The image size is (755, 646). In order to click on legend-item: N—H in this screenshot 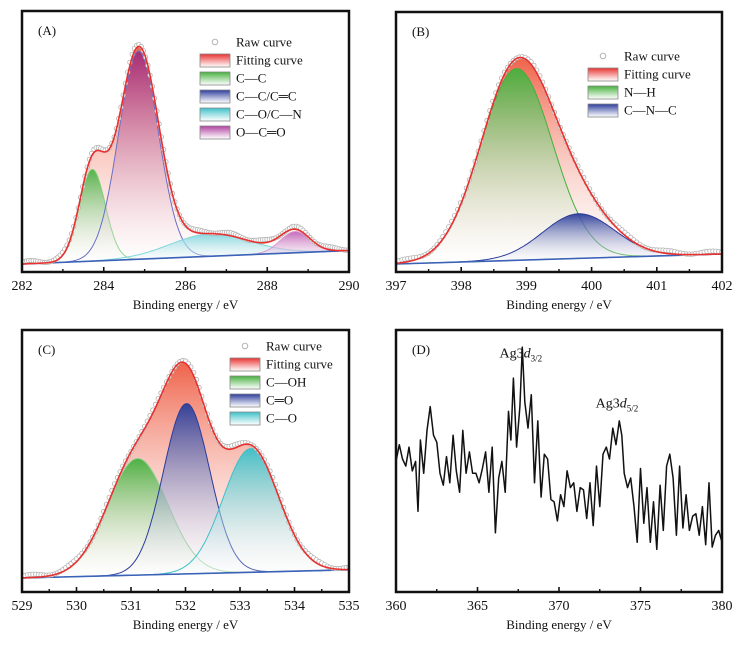, I will do `click(621, 92)`.